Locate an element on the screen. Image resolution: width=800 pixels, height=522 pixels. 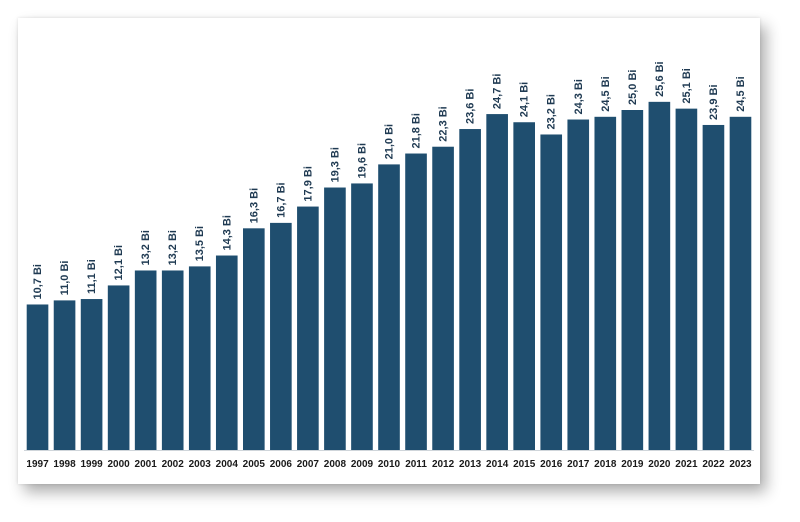
value-label-2013: 23,6 Bi is located at coordinates (471, 106).